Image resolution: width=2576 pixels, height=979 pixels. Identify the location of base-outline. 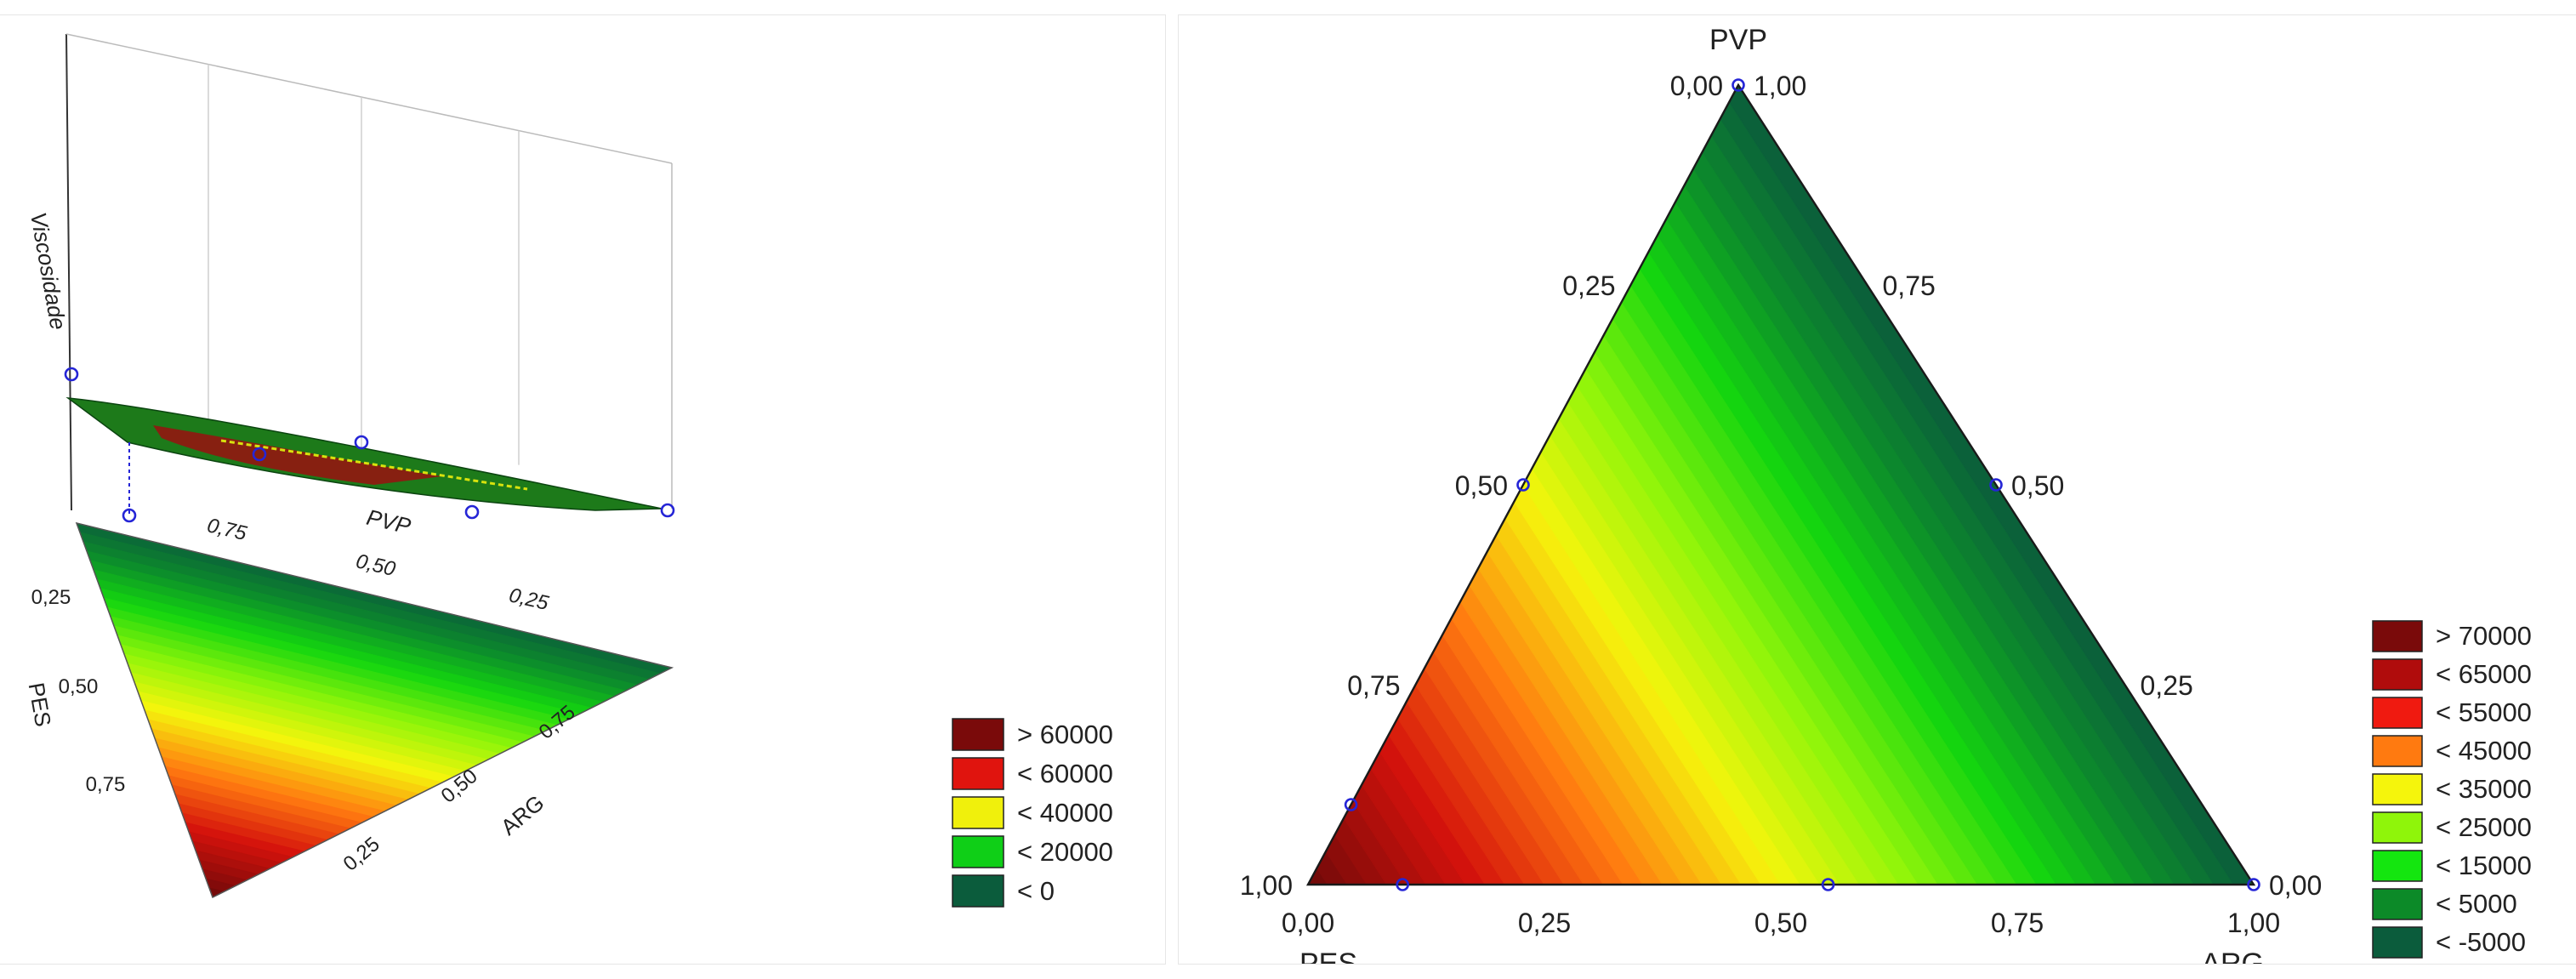
(374, 710).